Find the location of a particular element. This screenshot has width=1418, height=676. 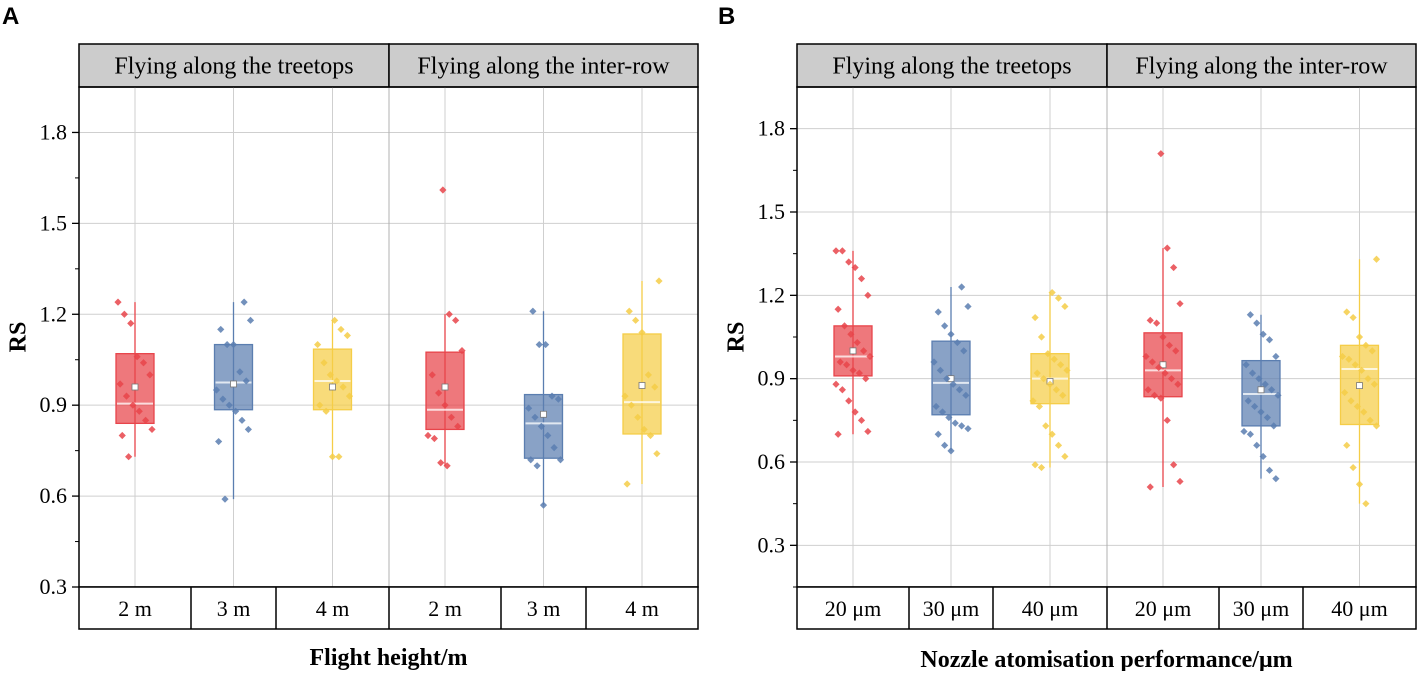

box is located at coordinates (445, 391).